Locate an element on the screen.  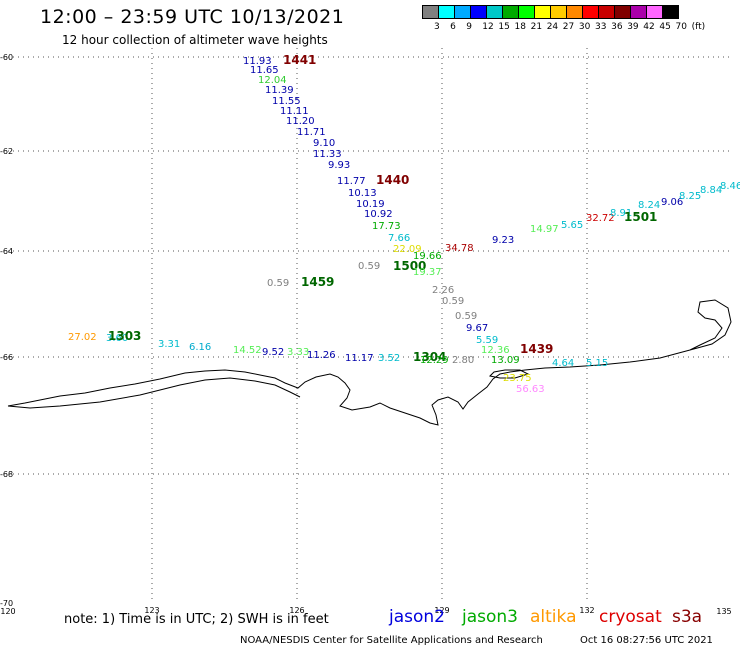
satellite-name: jason3 is located at coordinates (490, 617).